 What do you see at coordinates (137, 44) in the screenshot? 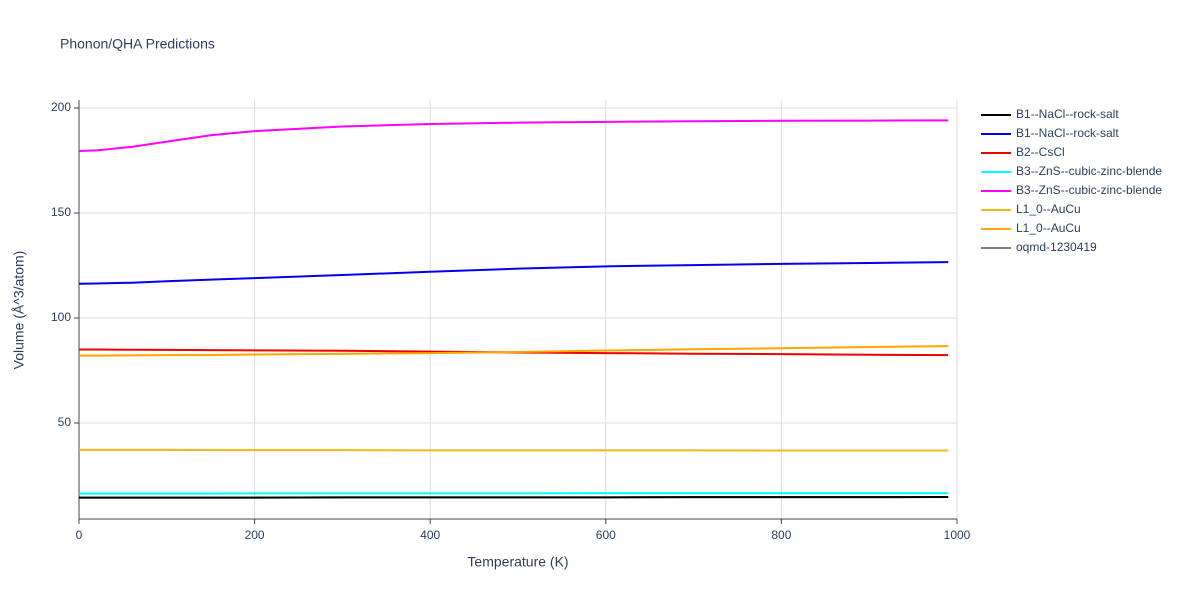
I see `chart-title: Phonon/QHA Predictions` at bounding box center [137, 44].